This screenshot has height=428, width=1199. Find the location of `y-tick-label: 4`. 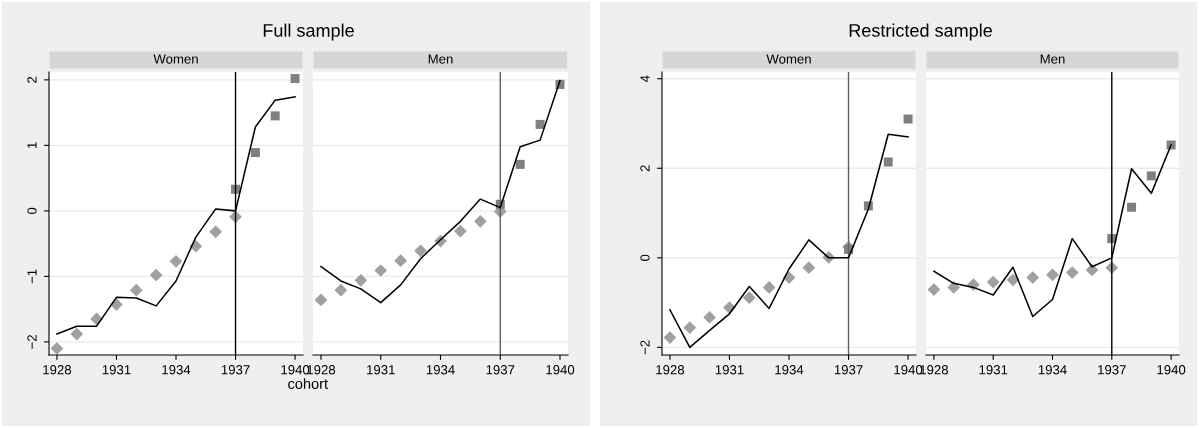

y-tick-label: 4 is located at coordinates (645, 79).